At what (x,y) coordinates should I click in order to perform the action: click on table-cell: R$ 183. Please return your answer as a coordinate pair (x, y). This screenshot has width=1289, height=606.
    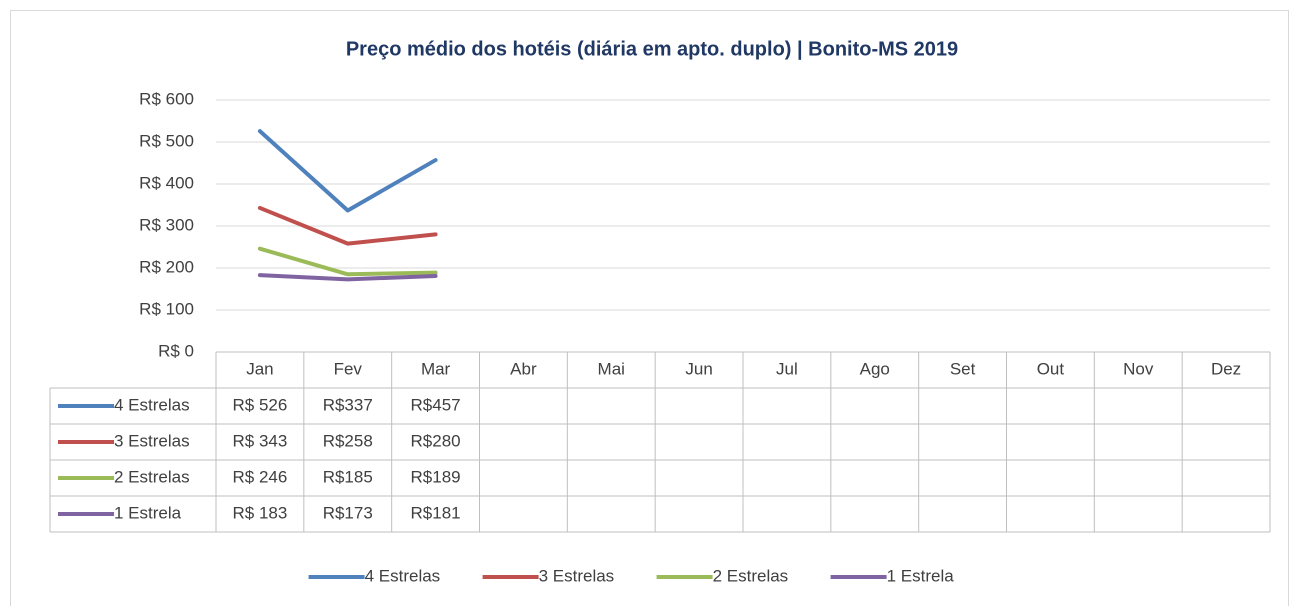
    Looking at the image, I should click on (260, 512).